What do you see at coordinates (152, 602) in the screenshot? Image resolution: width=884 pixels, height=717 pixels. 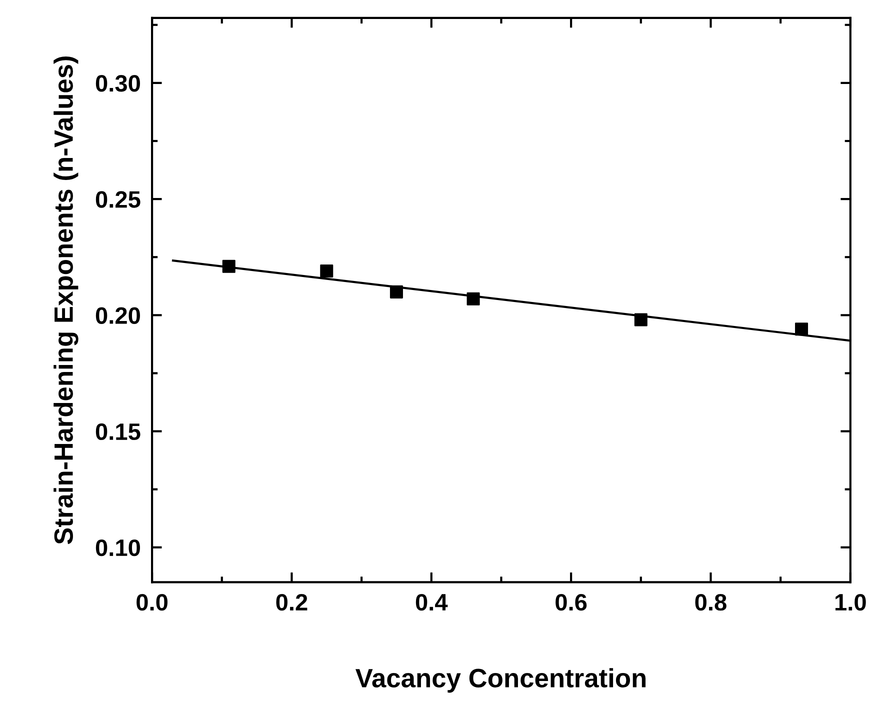 I see `x-tick-label: 0.0` at bounding box center [152, 602].